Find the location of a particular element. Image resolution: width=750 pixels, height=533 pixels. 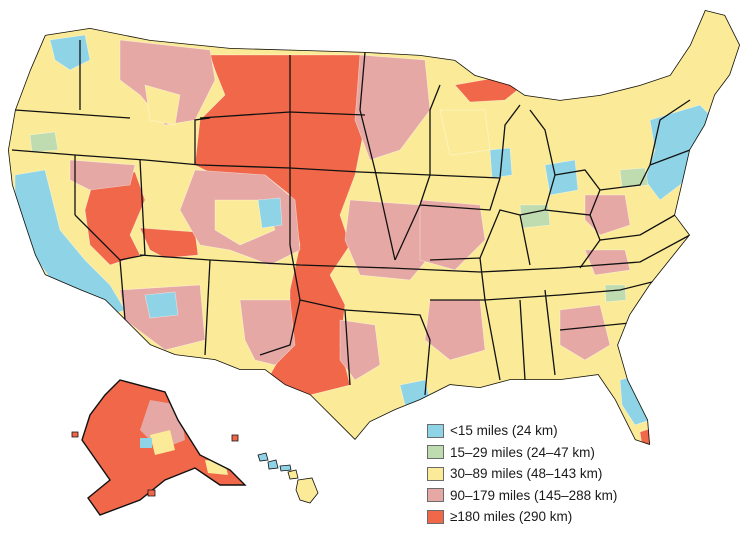

legend-item: 15–29 miles (24–47 km) is located at coordinates (537, 453).